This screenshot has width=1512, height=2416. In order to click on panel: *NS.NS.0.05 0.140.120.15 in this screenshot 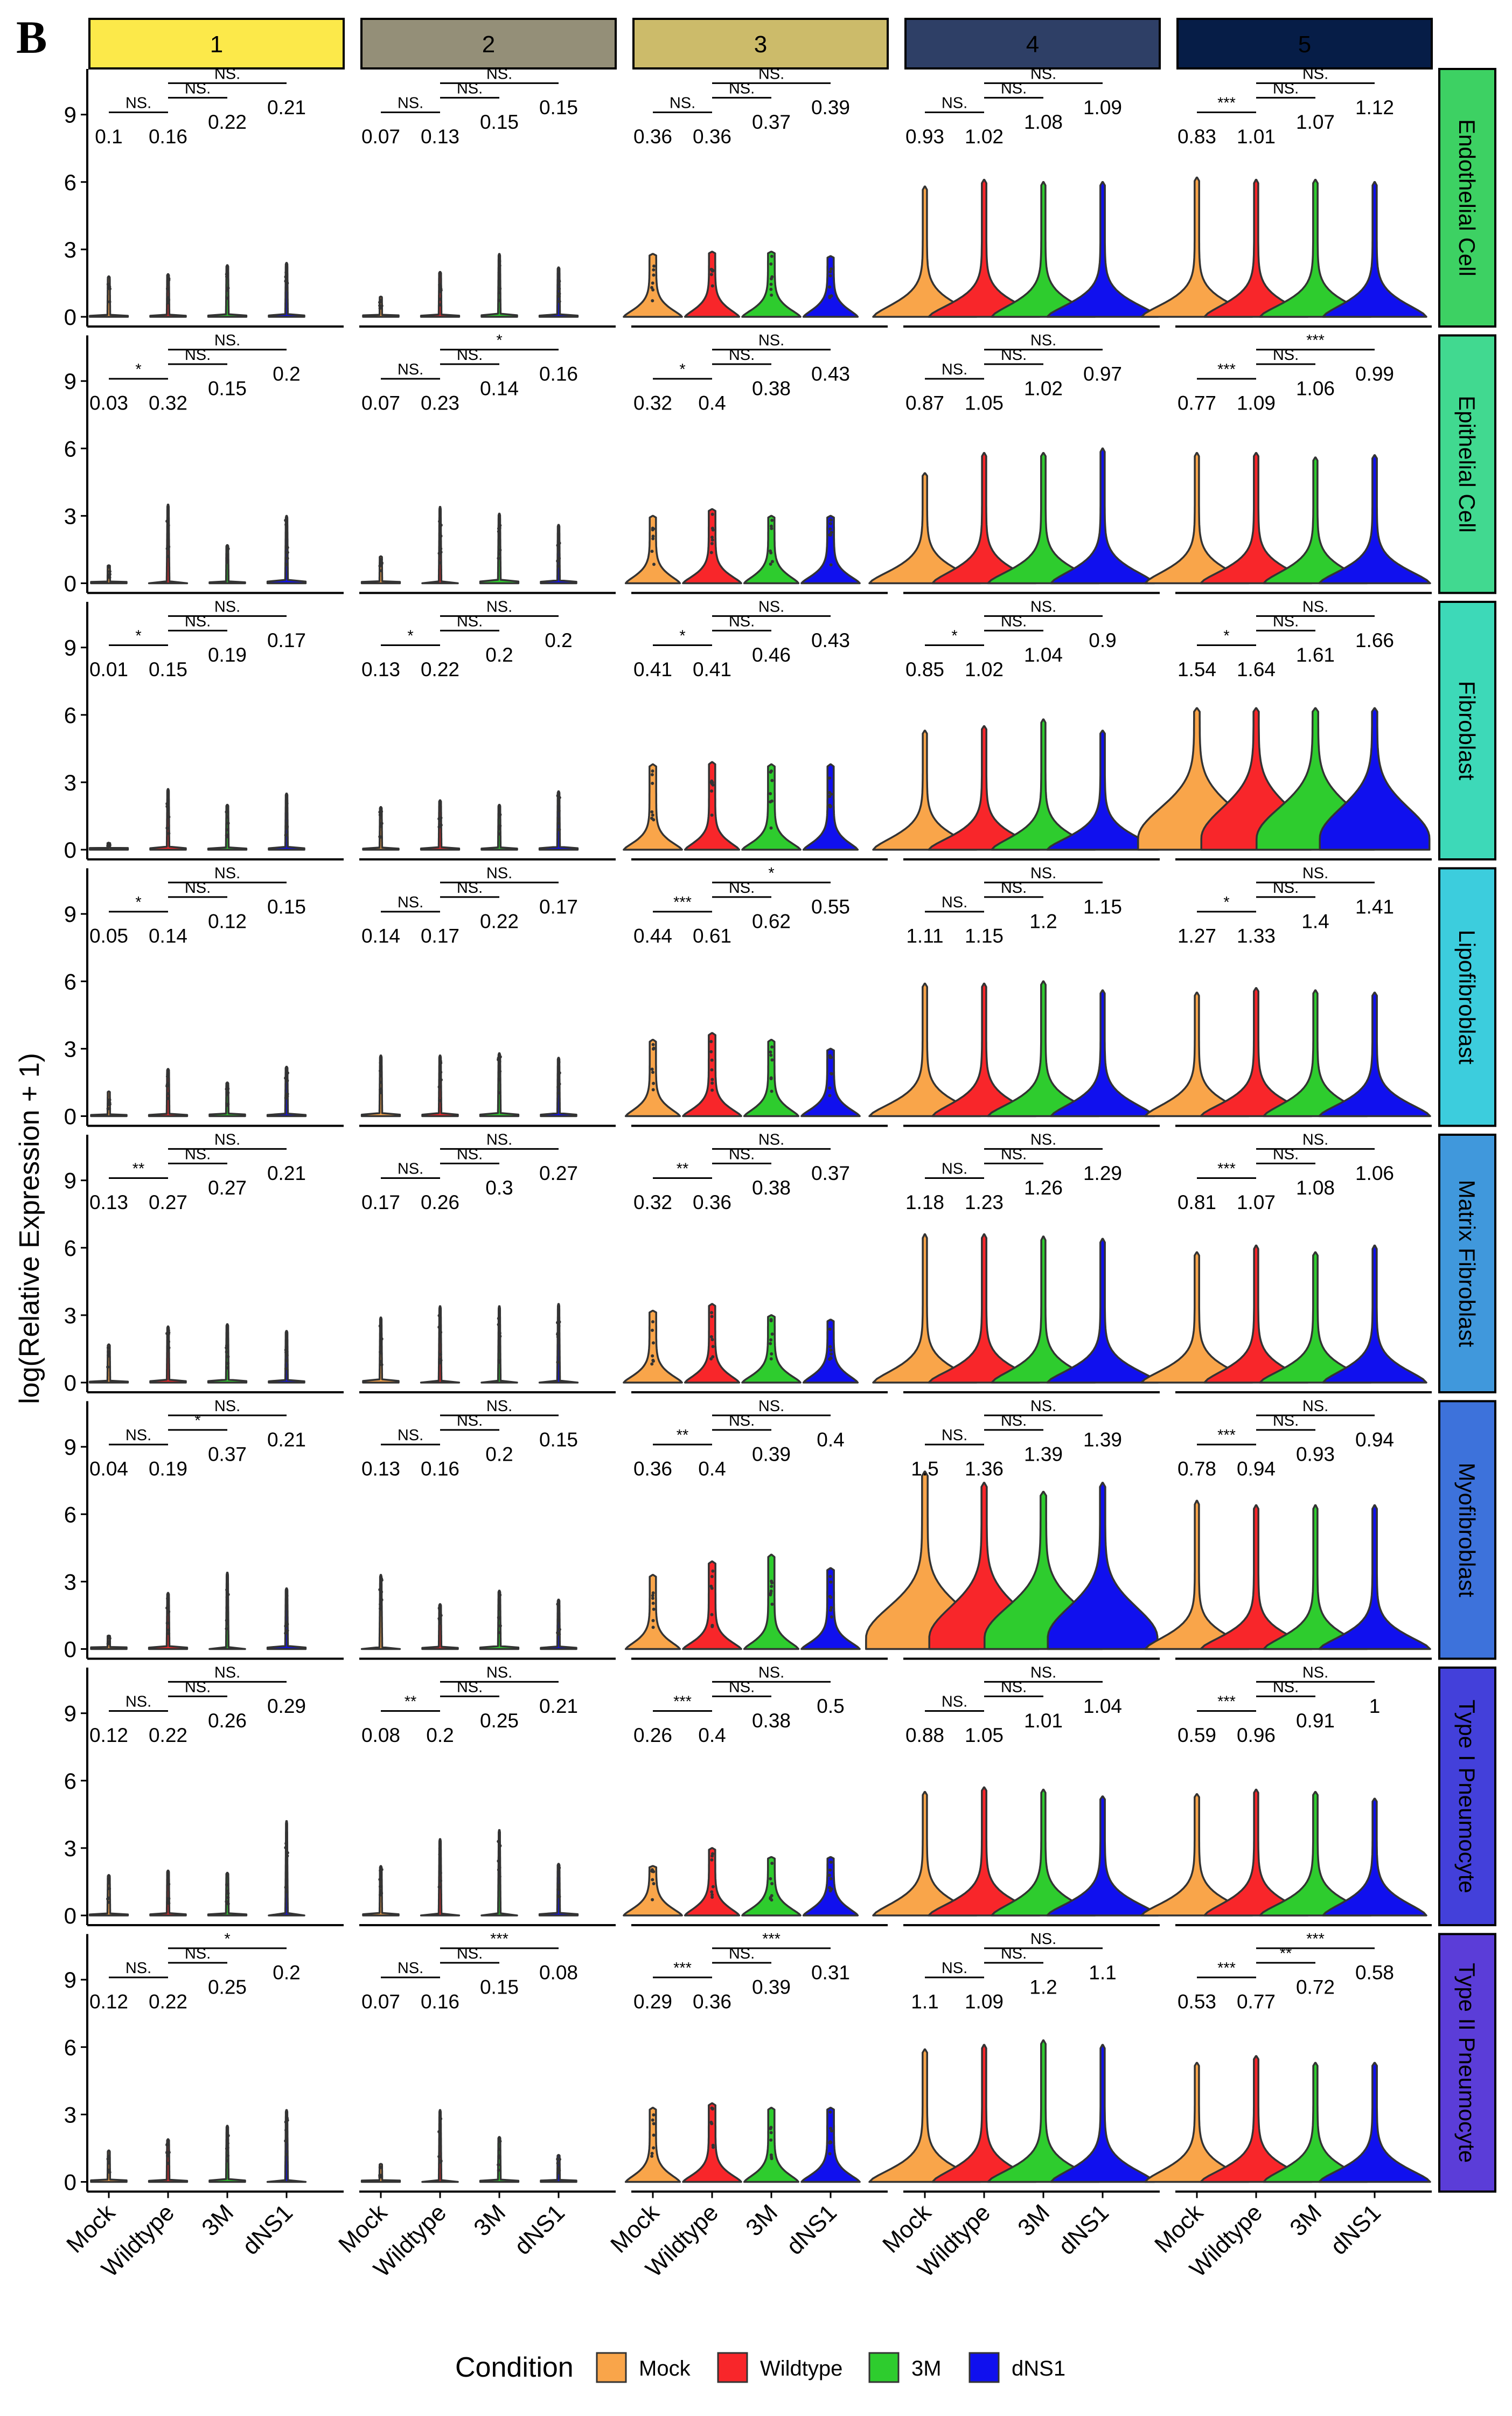, I will do `click(215, 996)`.